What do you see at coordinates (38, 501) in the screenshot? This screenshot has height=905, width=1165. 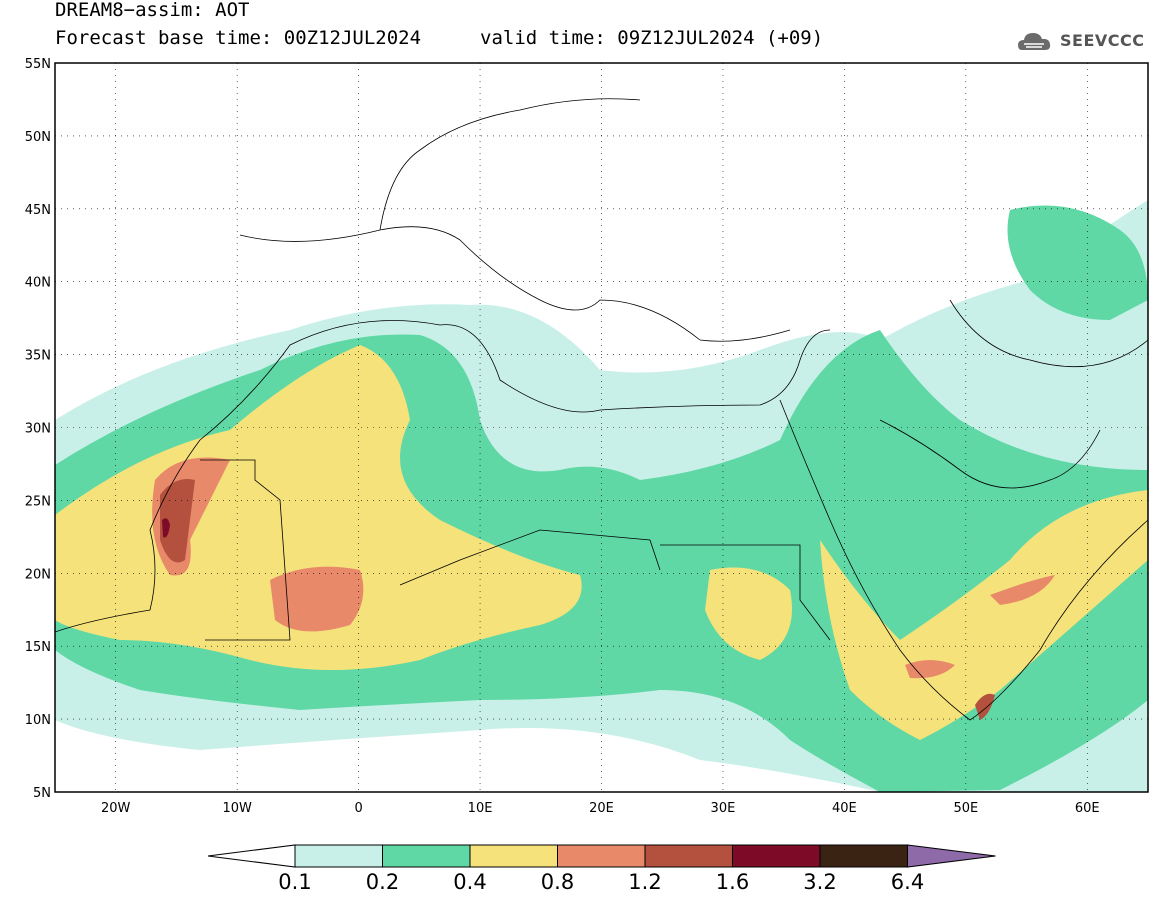 I see `lat-label: 25N` at bounding box center [38, 501].